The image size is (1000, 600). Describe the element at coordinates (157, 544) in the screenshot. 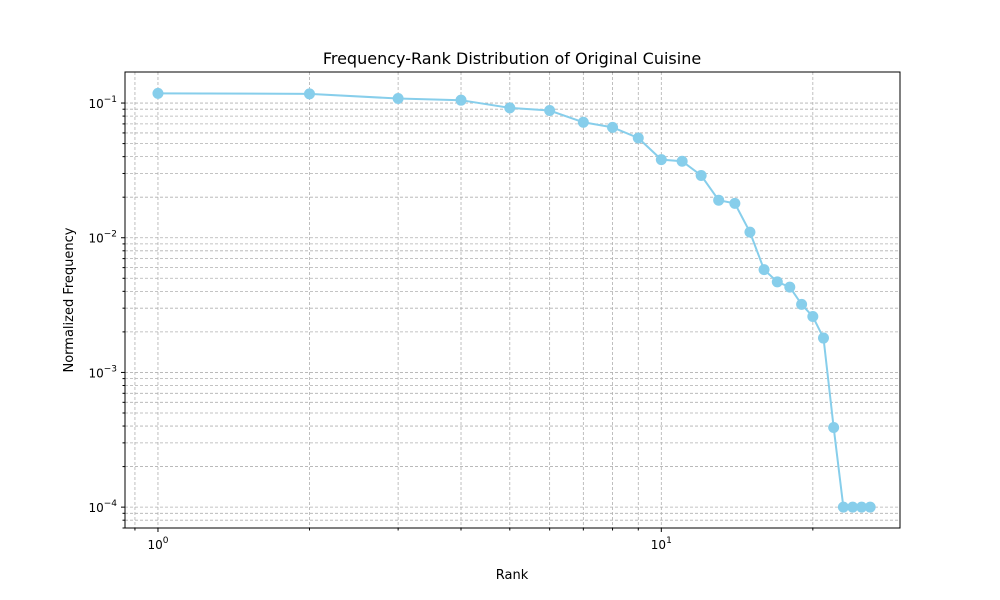

I see `x-tick-label: 10⁰` at that location.